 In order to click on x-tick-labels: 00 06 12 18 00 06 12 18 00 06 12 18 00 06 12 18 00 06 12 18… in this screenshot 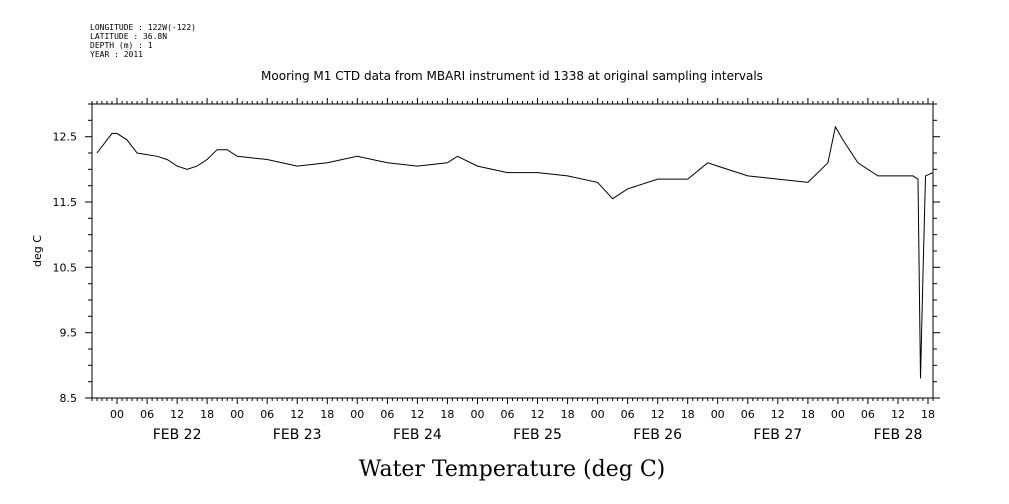, I will do `click(522, 414)`.